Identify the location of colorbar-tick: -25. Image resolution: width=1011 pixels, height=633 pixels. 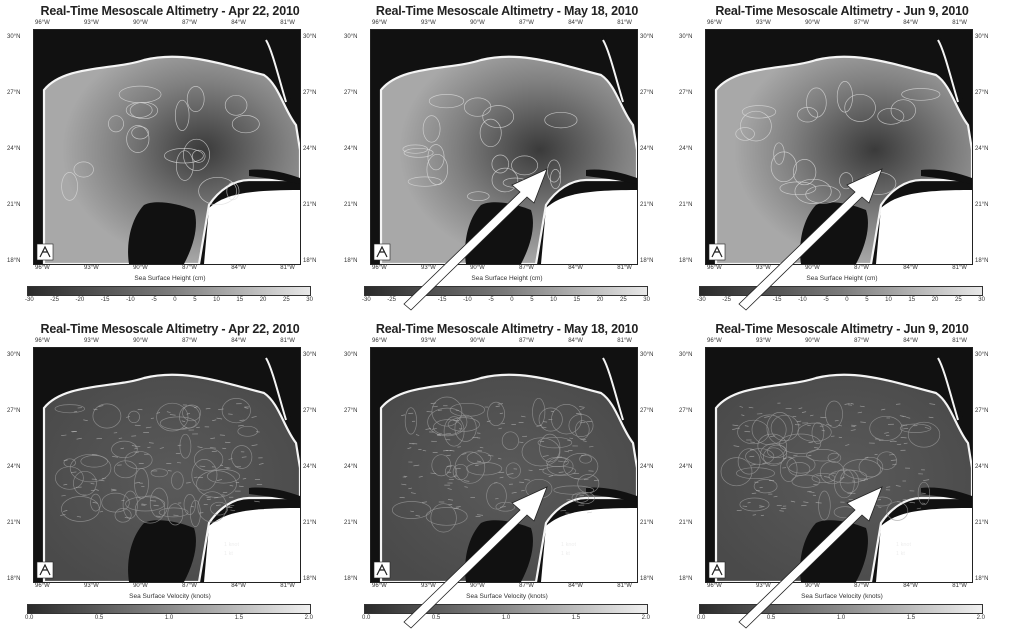
(391, 300).